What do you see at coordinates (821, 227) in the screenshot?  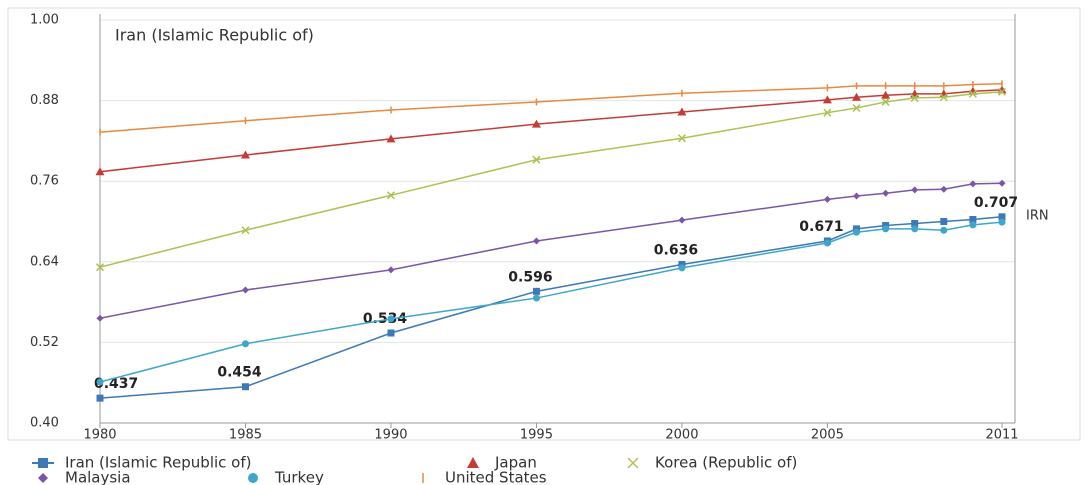 I see `data-label: 0.671` at bounding box center [821, 227].